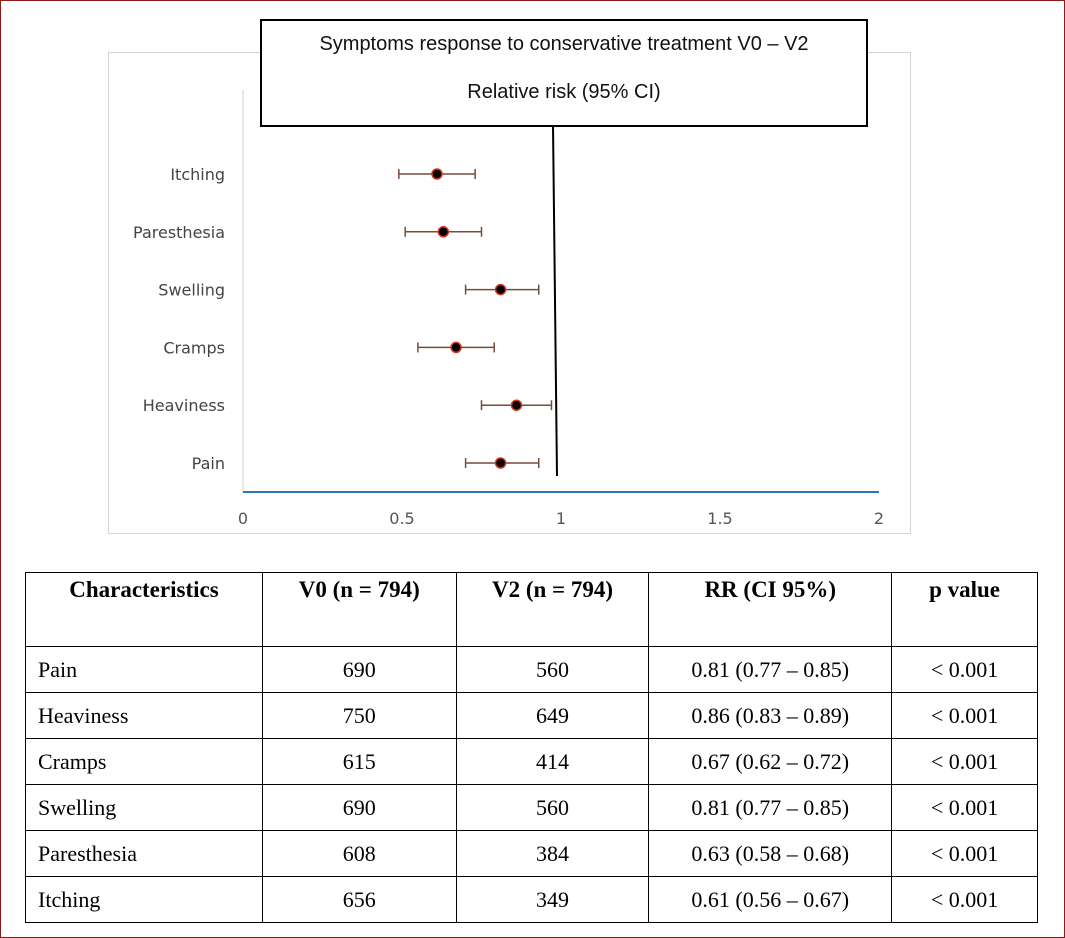 This screenshot has height=938, width=1065. I want to click on cell-rr: 0.61 (0.56 – 0.67), so click(770, 899).